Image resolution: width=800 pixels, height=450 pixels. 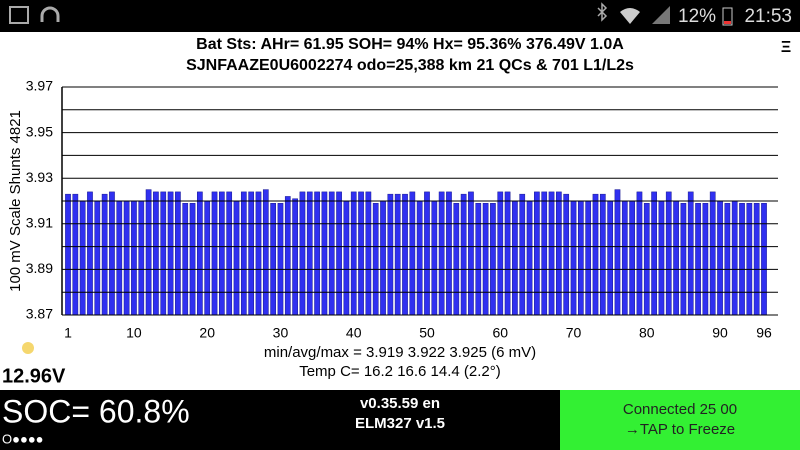 I want to click on freeze-action: →TAP to Freeze, so click(x=680, y=429).